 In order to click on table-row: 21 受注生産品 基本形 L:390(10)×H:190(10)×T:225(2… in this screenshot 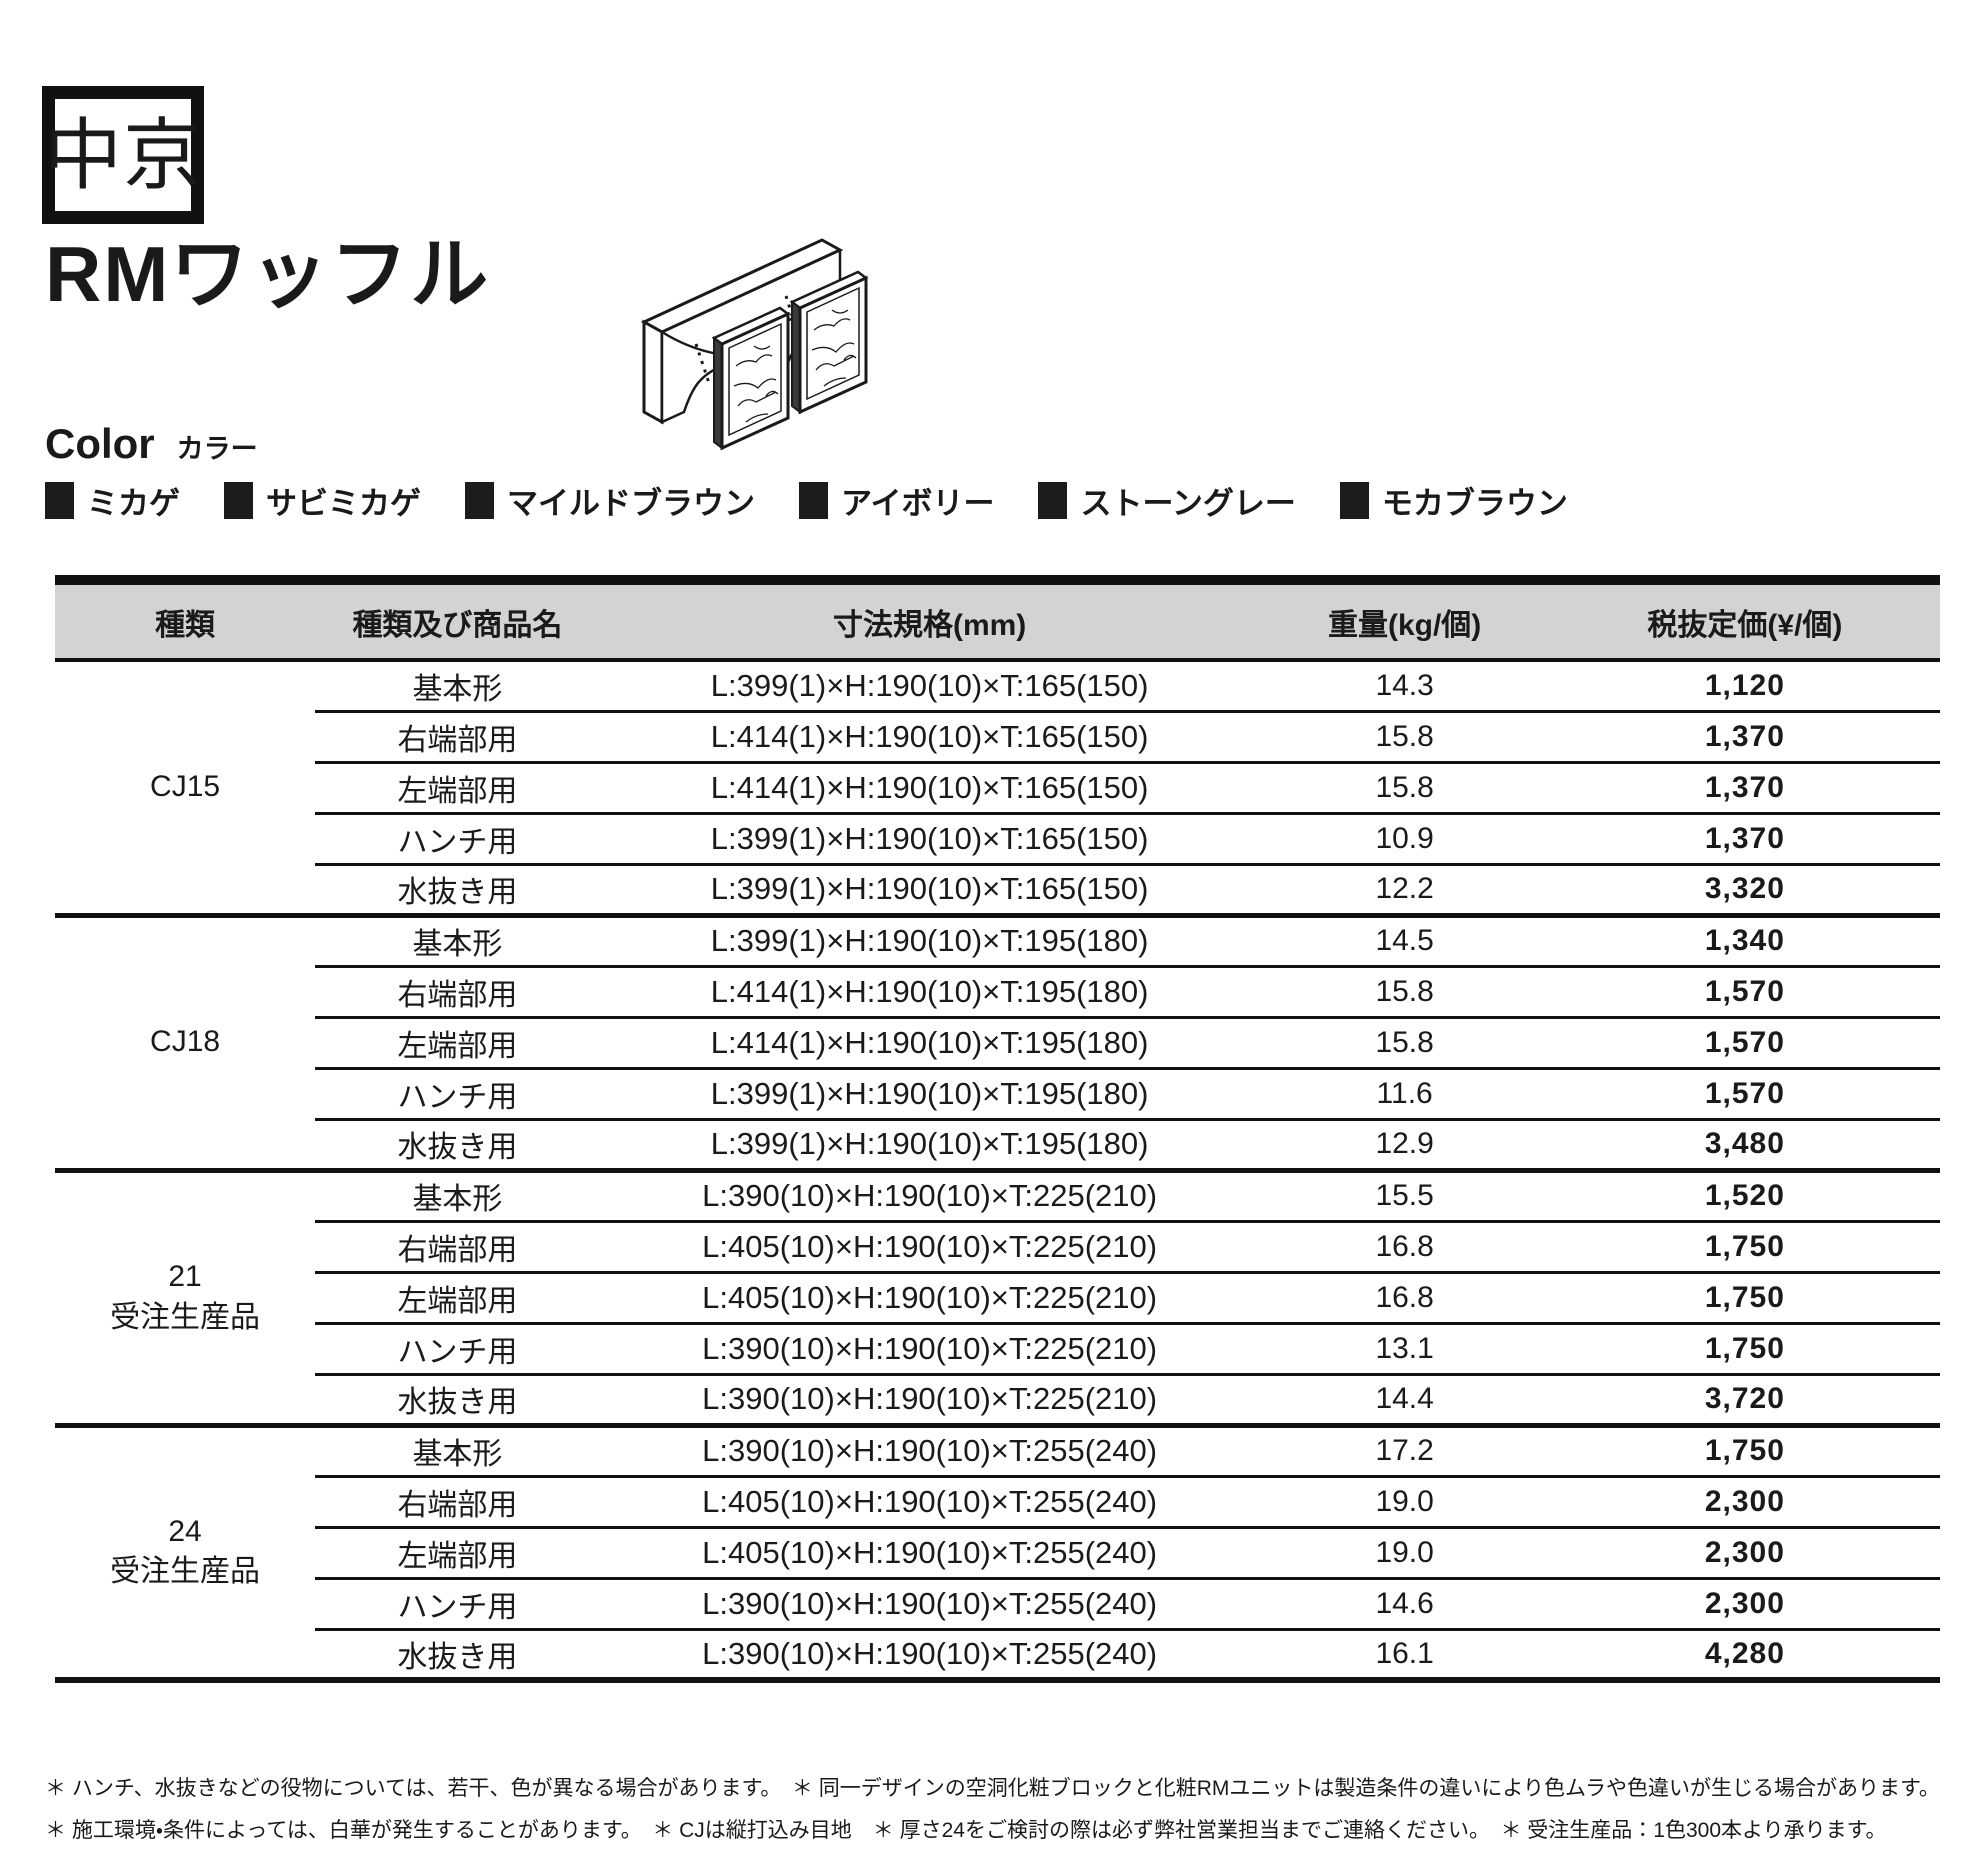, I will do `click(997, 1296)`.